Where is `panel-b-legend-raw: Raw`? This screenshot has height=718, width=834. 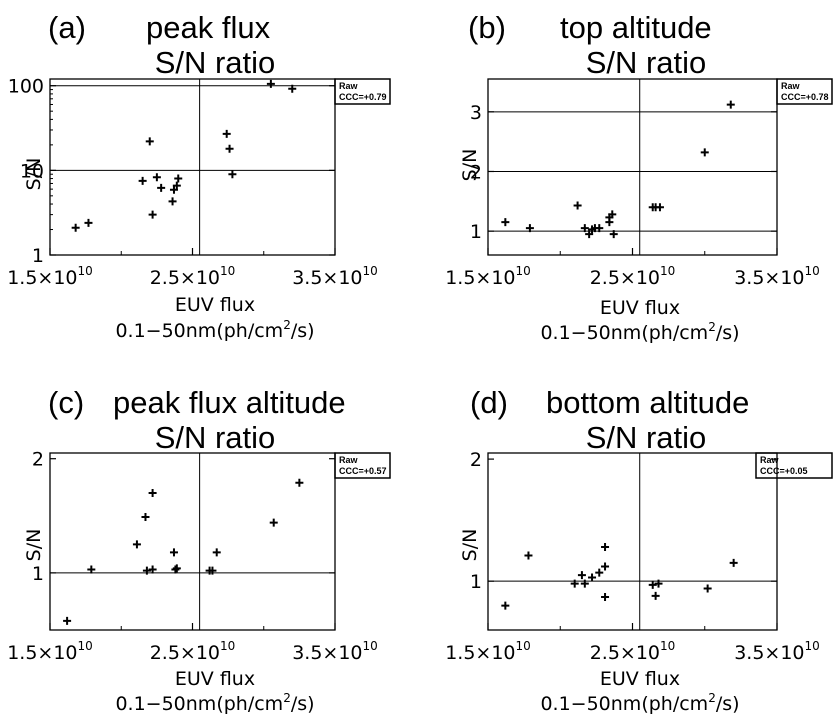 panel-b-legend-raw: Raw is located at coordinates (791, 86).